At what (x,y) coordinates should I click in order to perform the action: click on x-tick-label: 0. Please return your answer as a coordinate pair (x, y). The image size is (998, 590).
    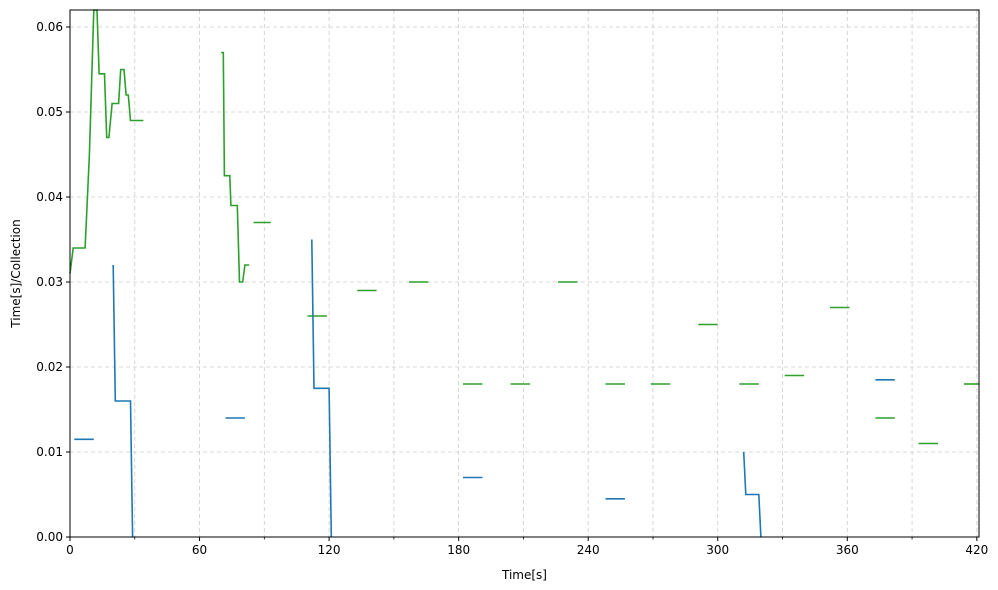
    Looking at the image, I should click on (70, 550).